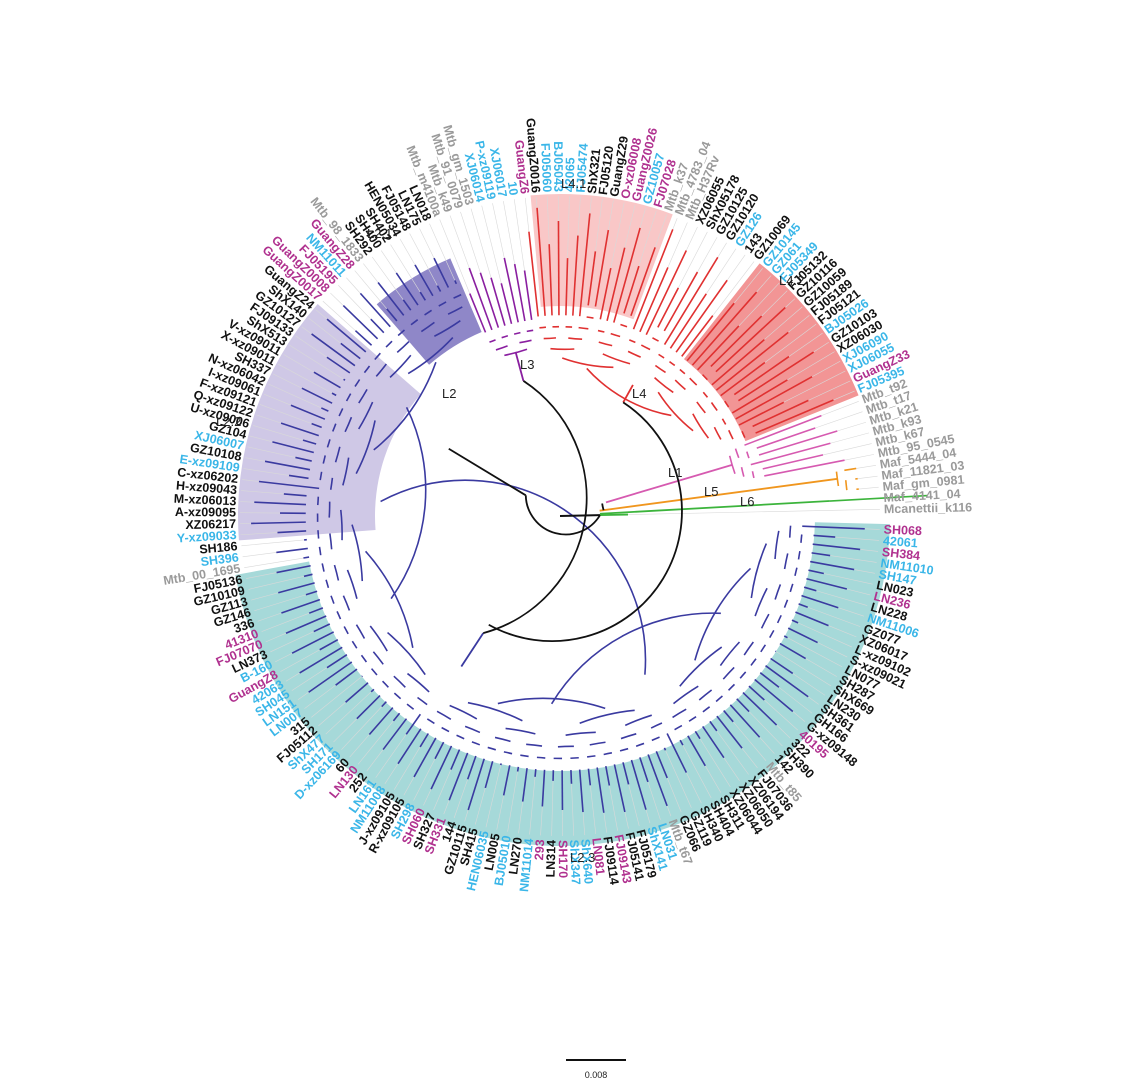 The width and height of the screenshot is (1148, 1089). What do you see at coordinates (208, 475) in the screenshot?
I see `tip-label: C-xz06202` at bounding box center [208, 475].